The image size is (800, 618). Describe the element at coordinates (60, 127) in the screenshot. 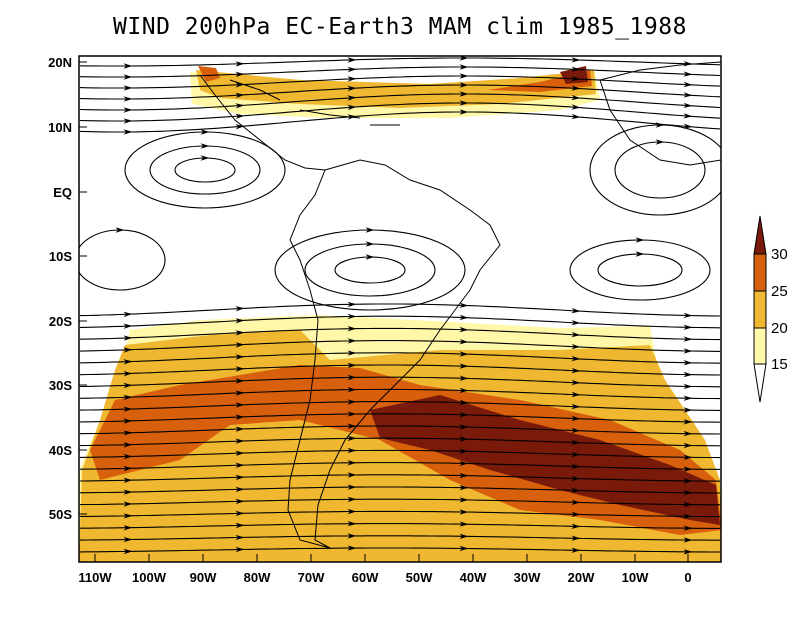

I see `lat-label-10n: 10N` at that location.